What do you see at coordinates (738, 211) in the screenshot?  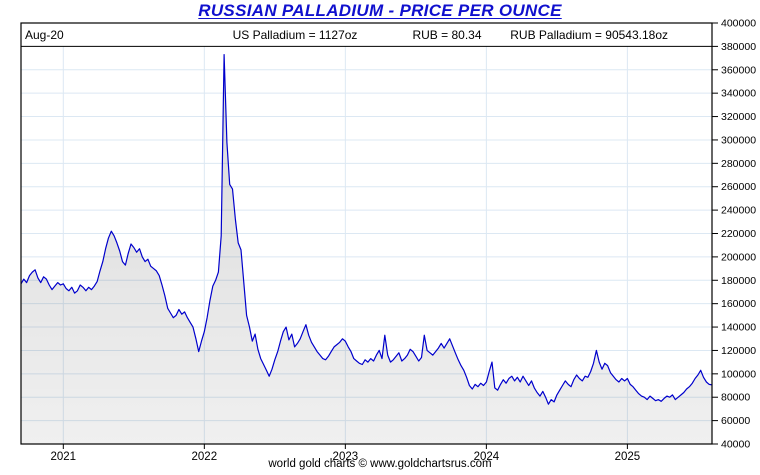 I see `y-tick-label: 240000` at bounding box center [738, 211].